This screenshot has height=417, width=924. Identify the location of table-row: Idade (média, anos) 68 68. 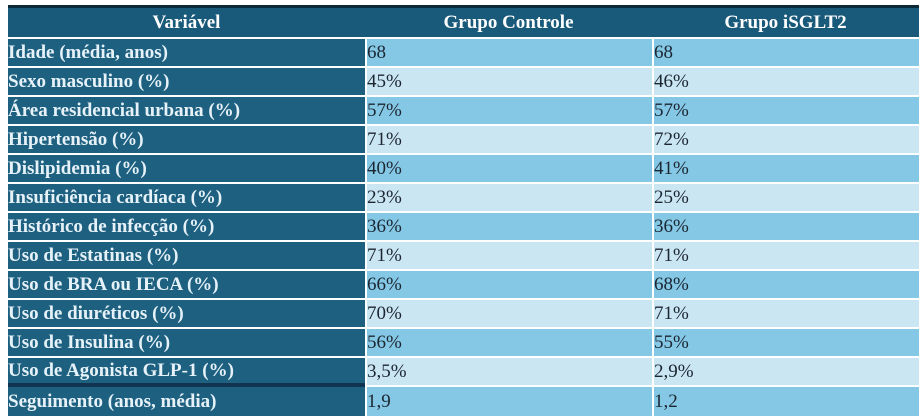
(463, 53).